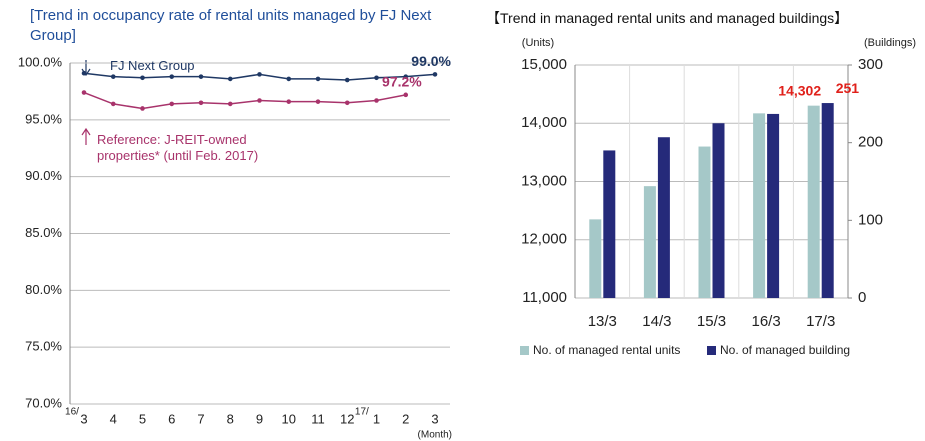  What do you see at coordinates (431, 61) in the screenshot?
I see `value-label: 99.0%` at bounding box center [431, 61].